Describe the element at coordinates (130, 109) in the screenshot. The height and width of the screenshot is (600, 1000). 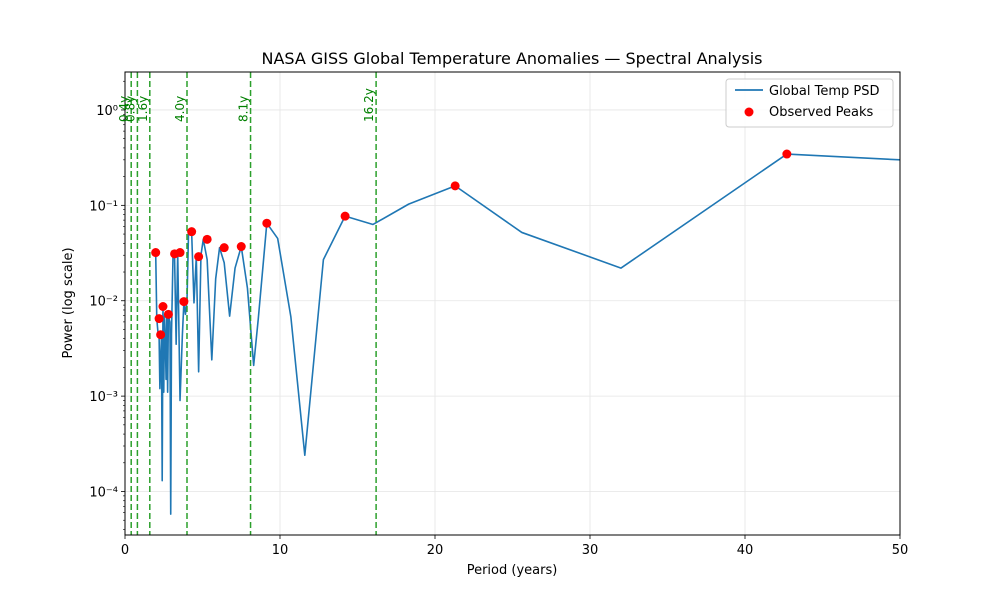
I see `period-marker-label: 0.8y` at that location.